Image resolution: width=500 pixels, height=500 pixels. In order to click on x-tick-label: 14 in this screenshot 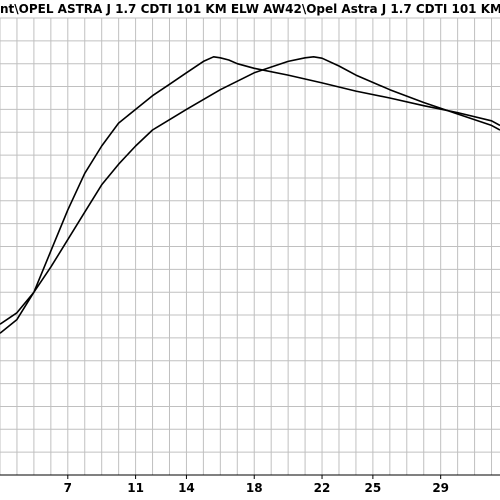, I will do `click(186, 488)`.